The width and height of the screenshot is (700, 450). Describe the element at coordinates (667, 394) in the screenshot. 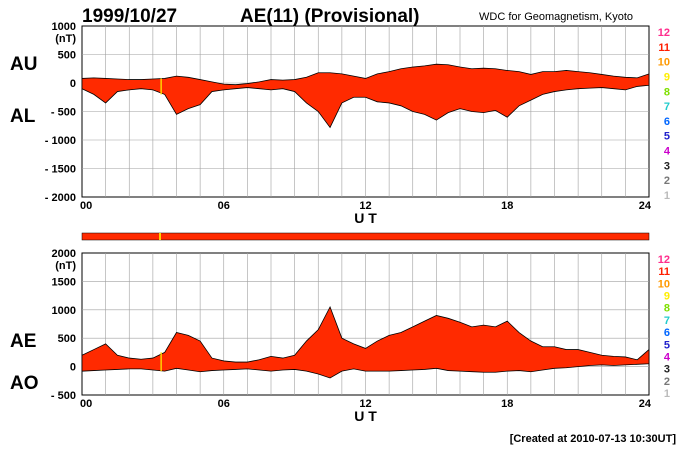

I see `ae-ao-legend-item: 1` at that location.